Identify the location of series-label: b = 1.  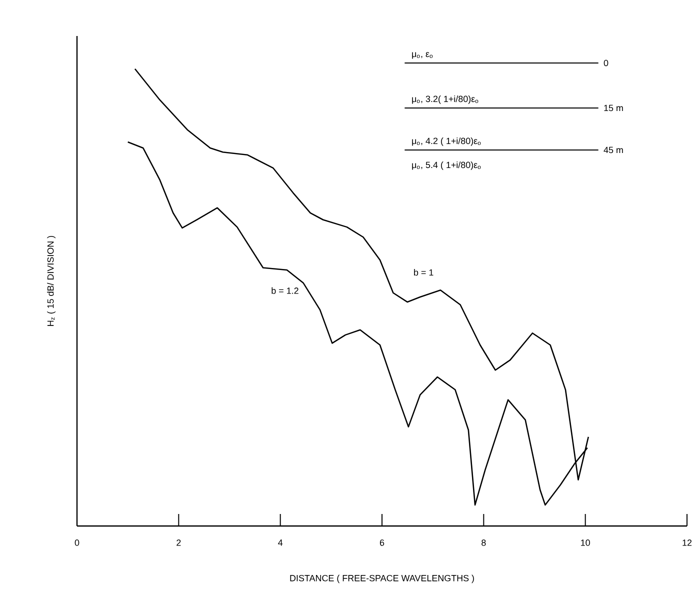
(424, 272).